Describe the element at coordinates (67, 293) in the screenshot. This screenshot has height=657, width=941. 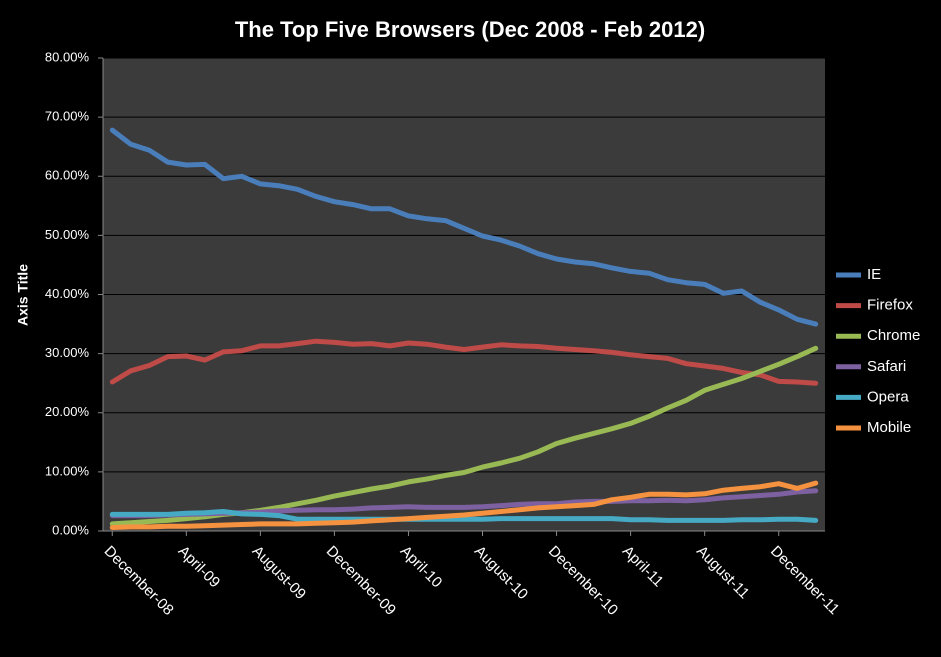
I see `y-tick-label: 40.00%` at that location.